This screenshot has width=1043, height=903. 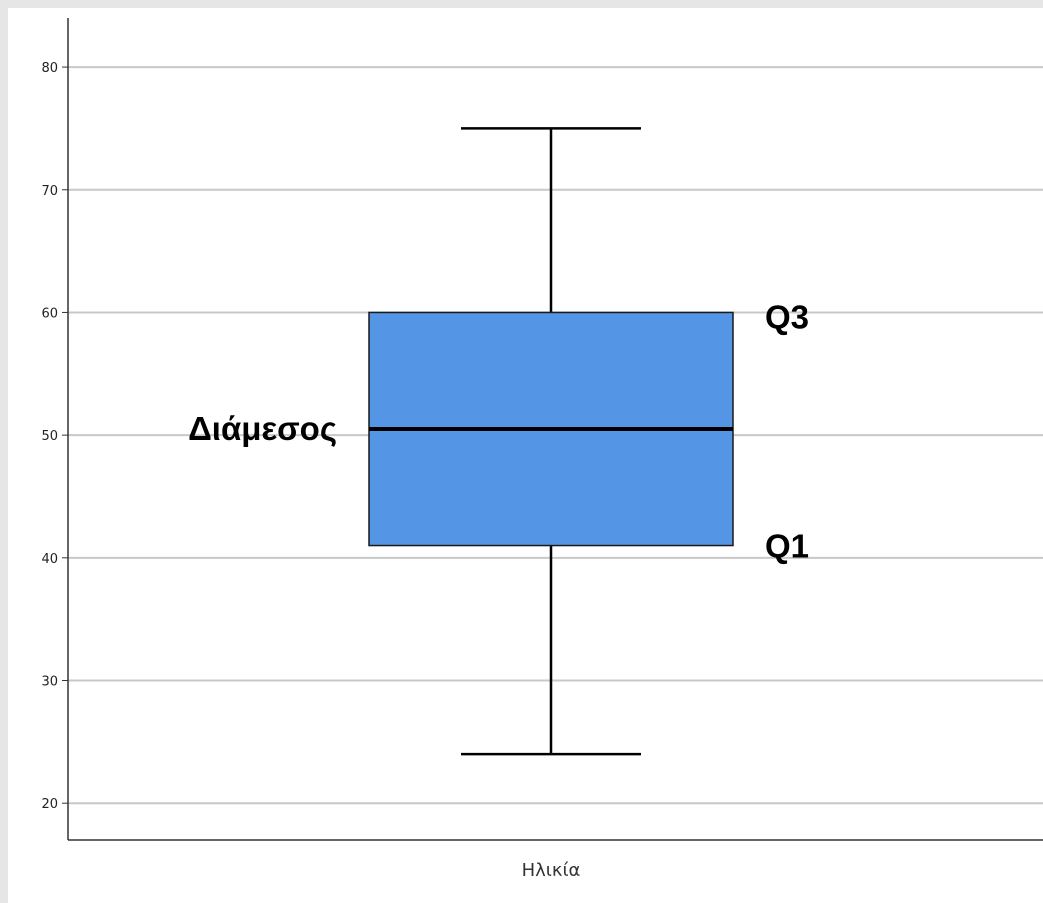 What do you see at coordinates (787, 316) in the screenshot?
I see `q3-annotation: Q3` at bounding box center [787, 316].